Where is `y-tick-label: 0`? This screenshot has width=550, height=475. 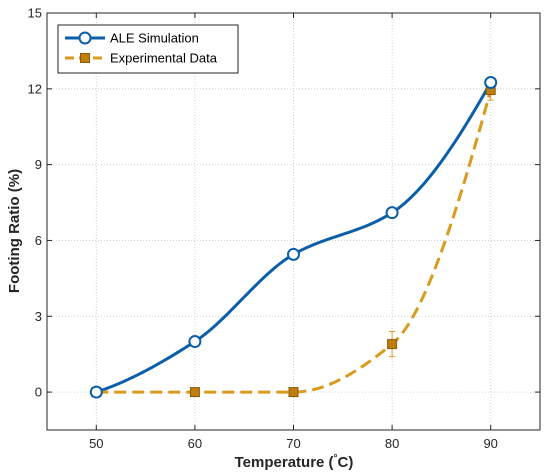 y-tick-label: 0 is located at coordinates (38, 392).